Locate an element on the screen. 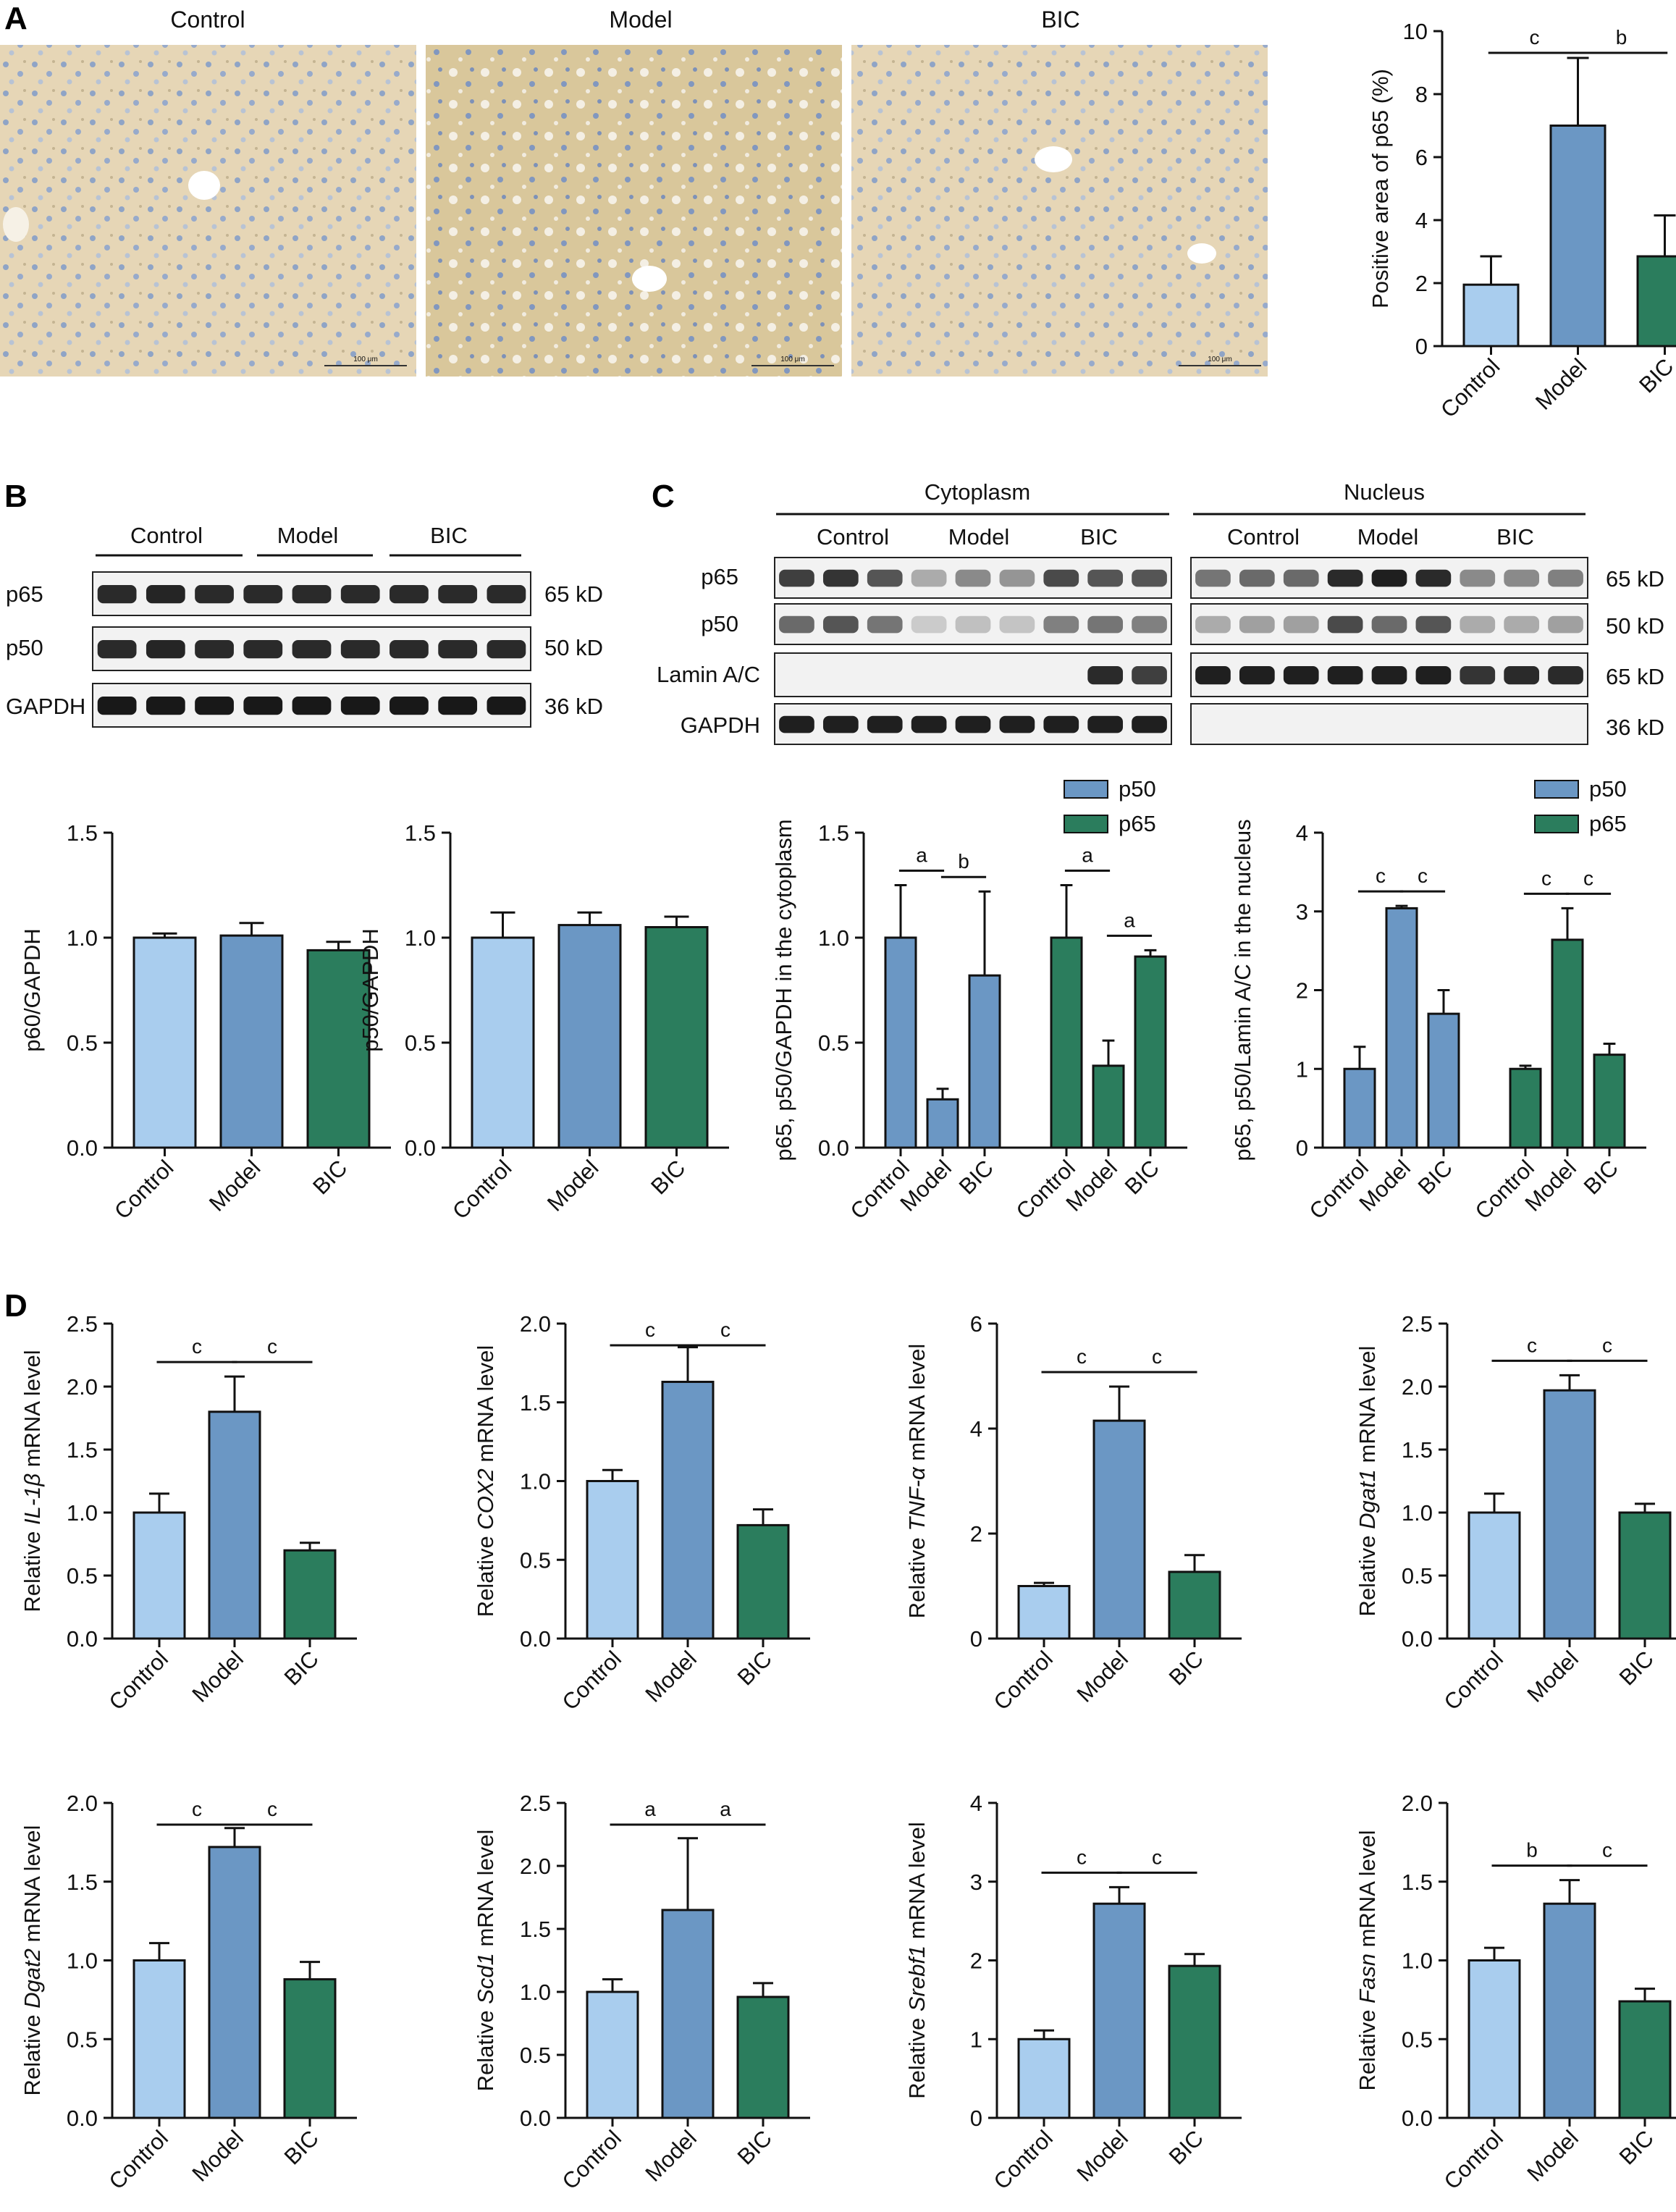 This screenshot has height=2212, width=1676. legend-label: p50 is located at coordinates (1137, 789).